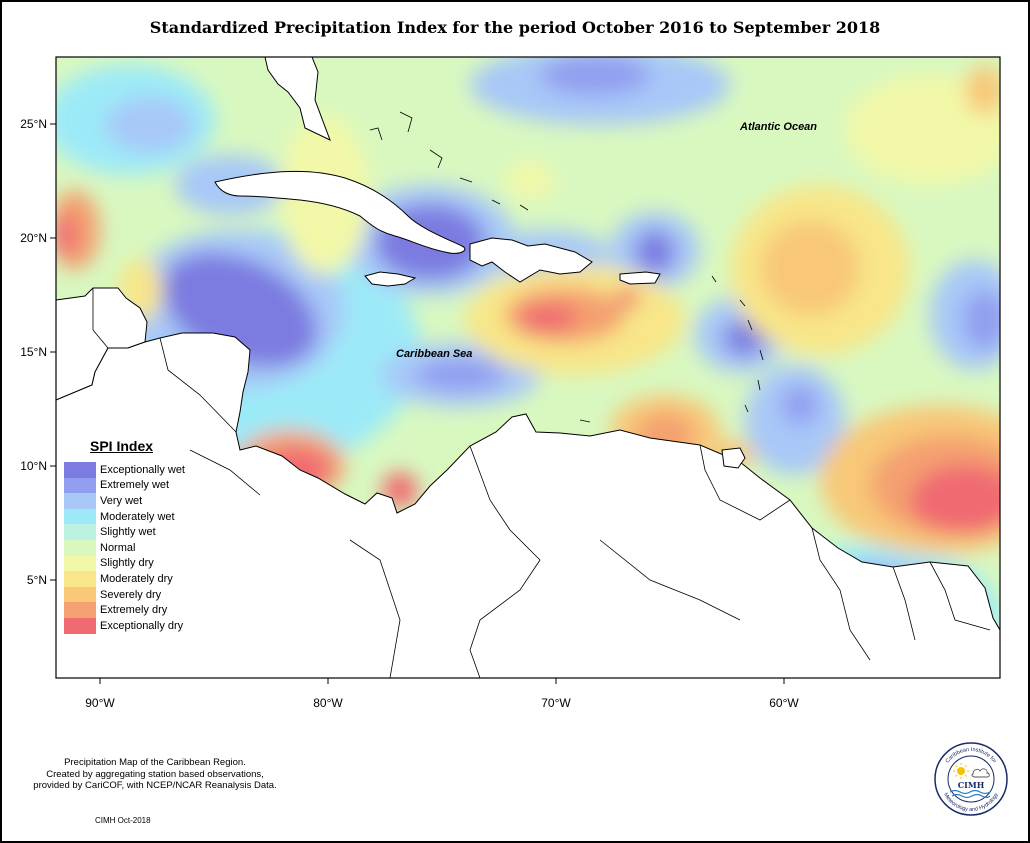 The image size is (1030, 843). I want to click on wet-zone-north-atlantic-core, so click(595, 76).